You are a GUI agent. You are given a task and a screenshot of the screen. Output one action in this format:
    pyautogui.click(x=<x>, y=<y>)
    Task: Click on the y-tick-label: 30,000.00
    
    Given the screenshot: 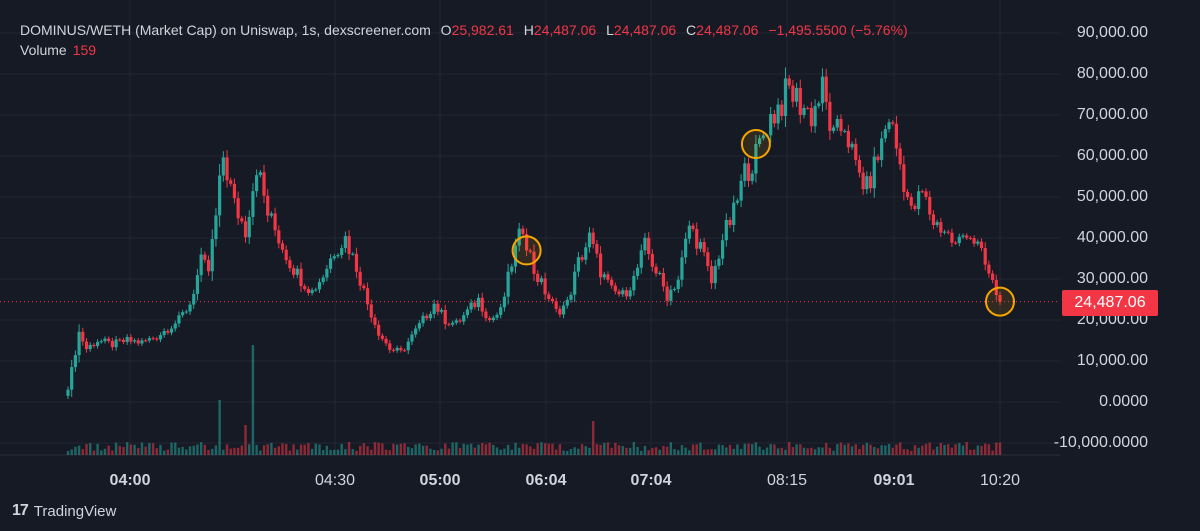 What is the action you would take?
    pyautogui.click(x=1112, y=278)
    